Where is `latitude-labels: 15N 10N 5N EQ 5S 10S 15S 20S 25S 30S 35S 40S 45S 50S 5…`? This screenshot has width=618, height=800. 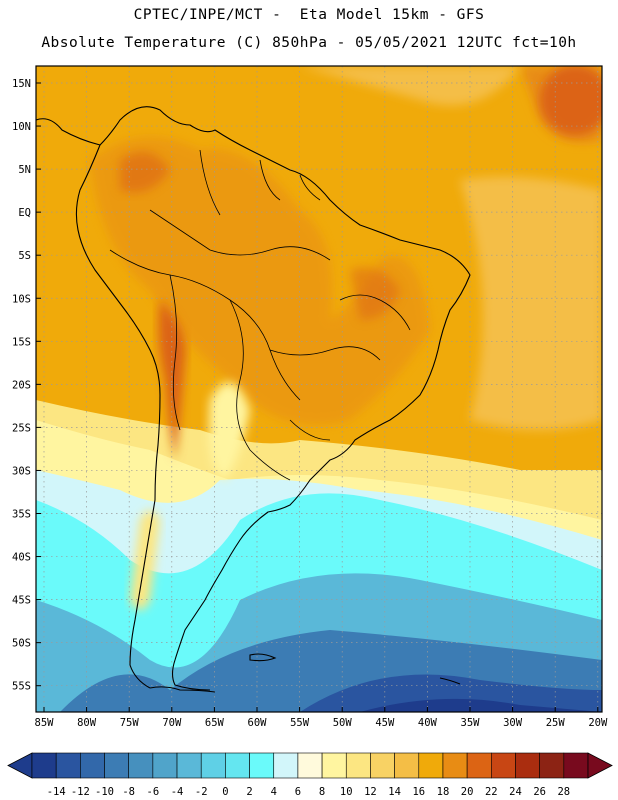 latitude-labels: 15N 10N 5N EQ 5S 10S 15S 20S 25S 30S 35S 40S 45S 50S 5… is located at coordinates (26, 385).